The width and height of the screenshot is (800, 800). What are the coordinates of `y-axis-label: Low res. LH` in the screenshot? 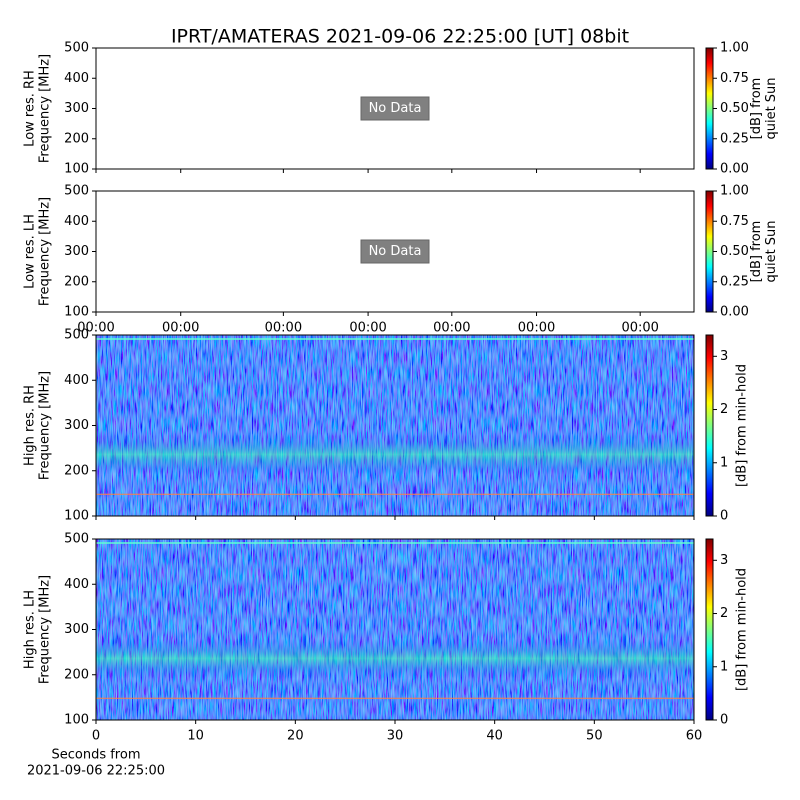 It's located at (30, 251).